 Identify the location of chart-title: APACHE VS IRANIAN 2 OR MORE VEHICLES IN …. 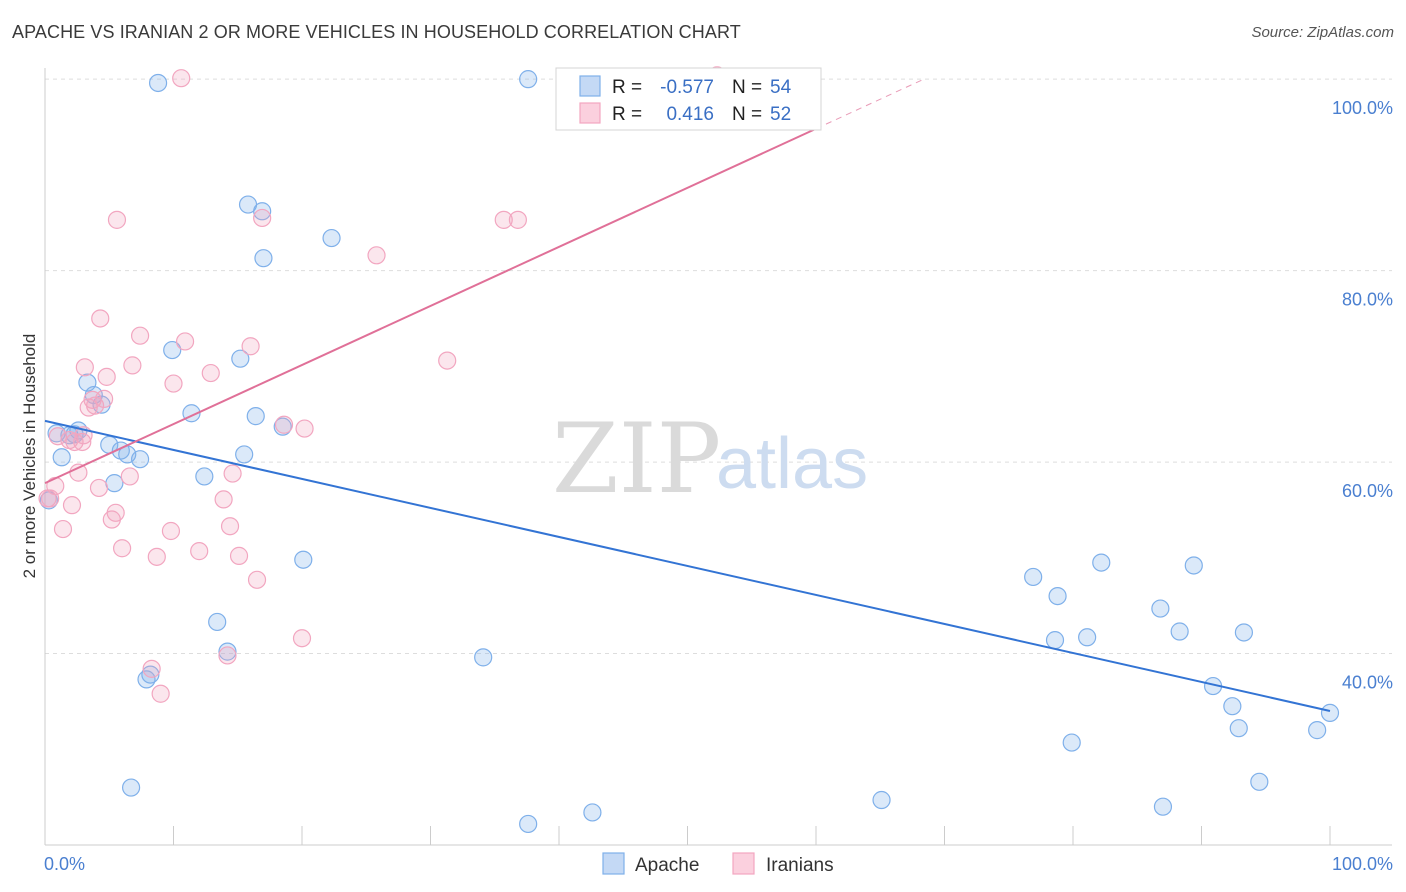
(376, 32).